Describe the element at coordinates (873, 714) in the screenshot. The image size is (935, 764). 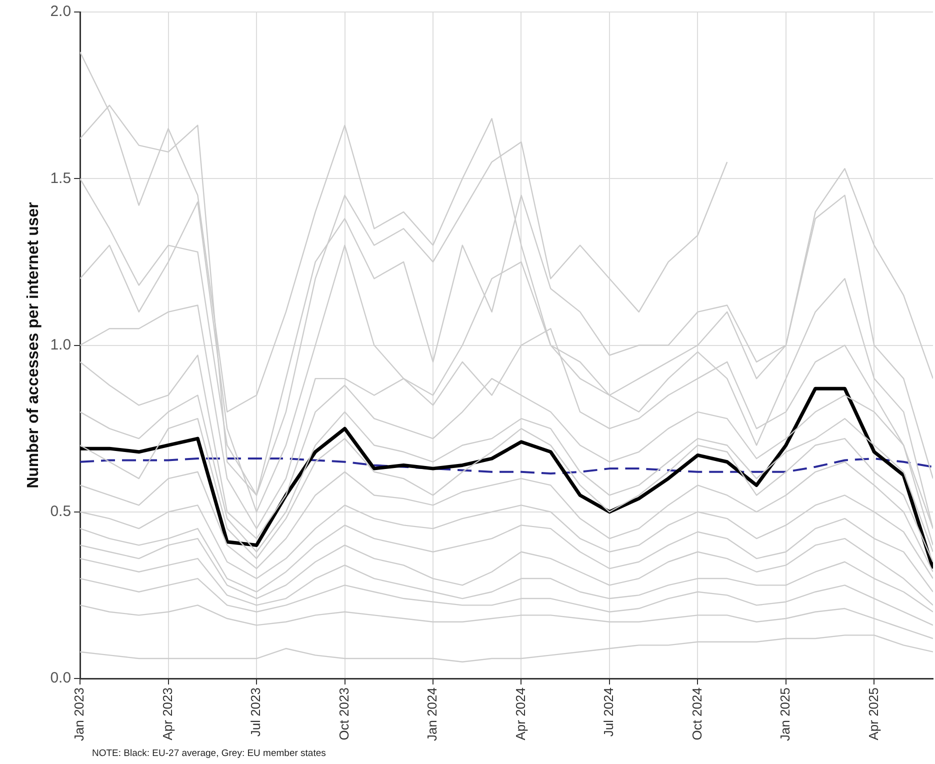
I see `x-tick-label: Apr 2025` at that location.